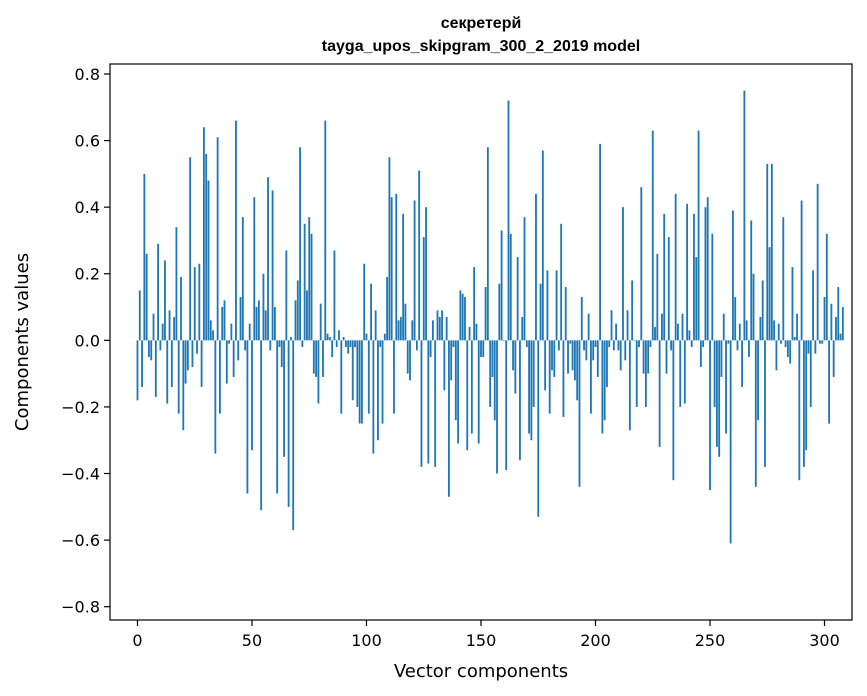 The height and width of the screenshot is (696, 867). What do you see at coordinates (80, 540) in the screenshot?
I see `y-tick-label: −0.6` at bounding box center [80, 540].